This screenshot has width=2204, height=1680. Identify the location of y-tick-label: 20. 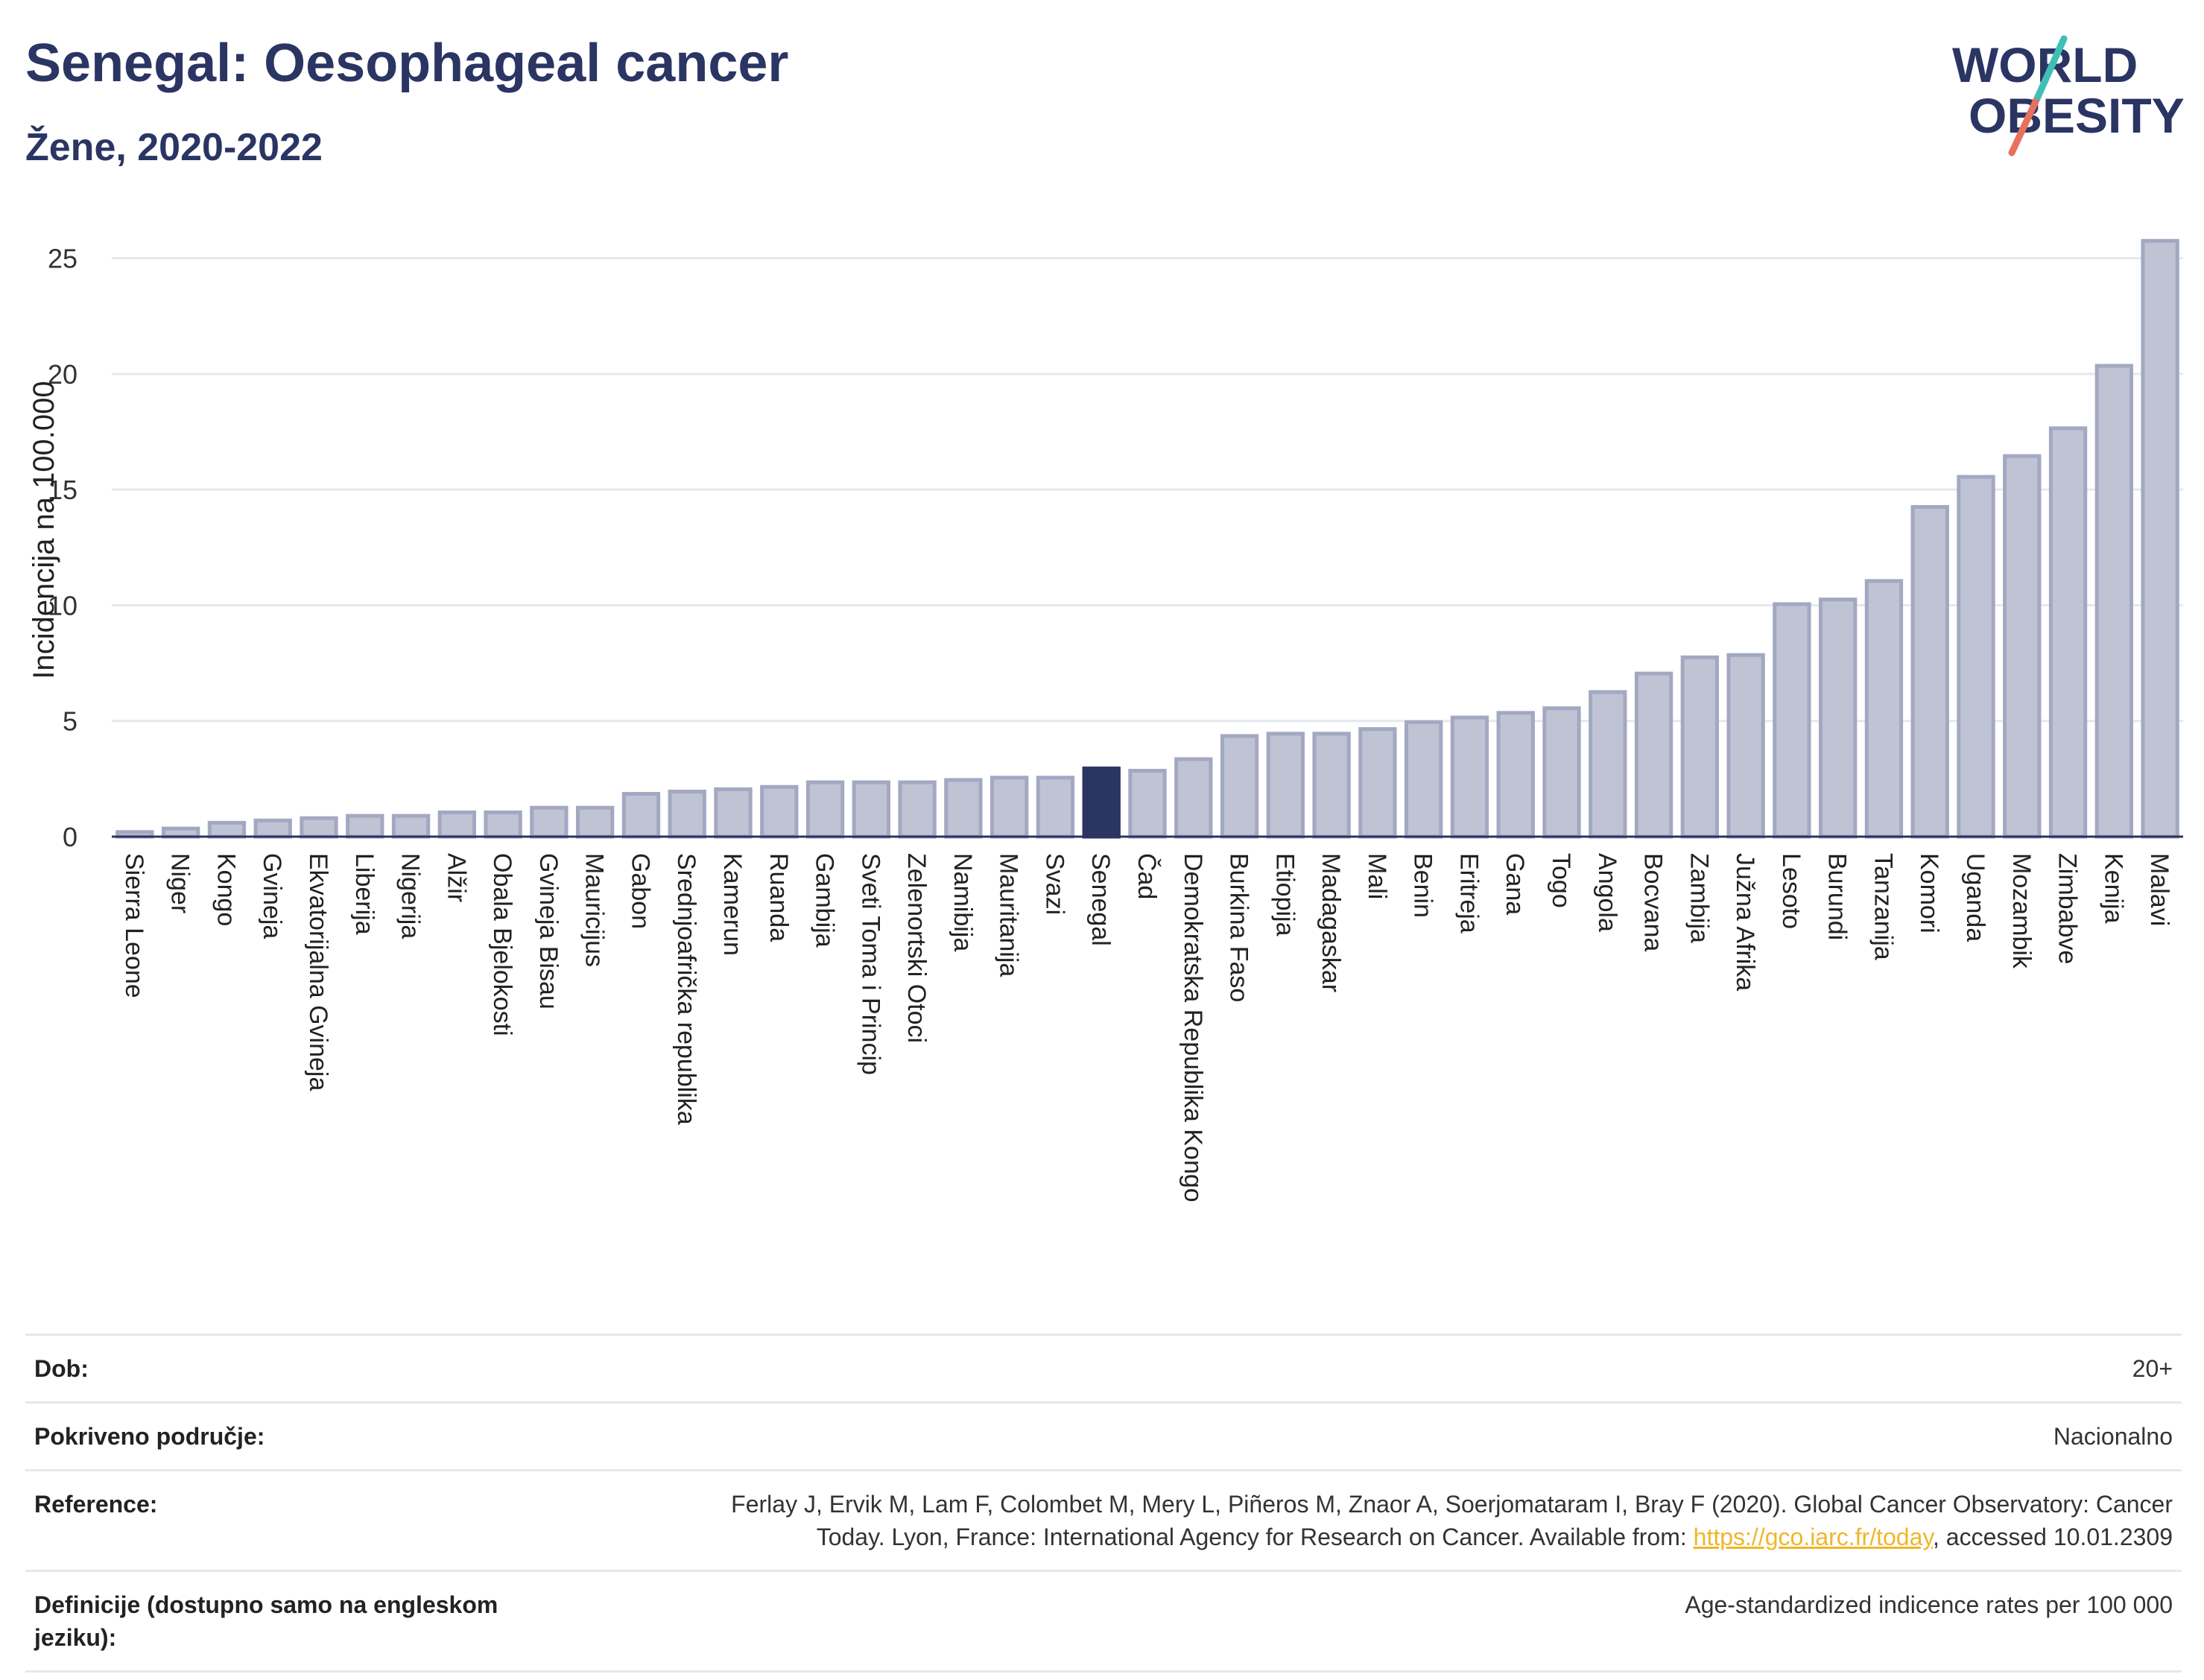
(63, 374).